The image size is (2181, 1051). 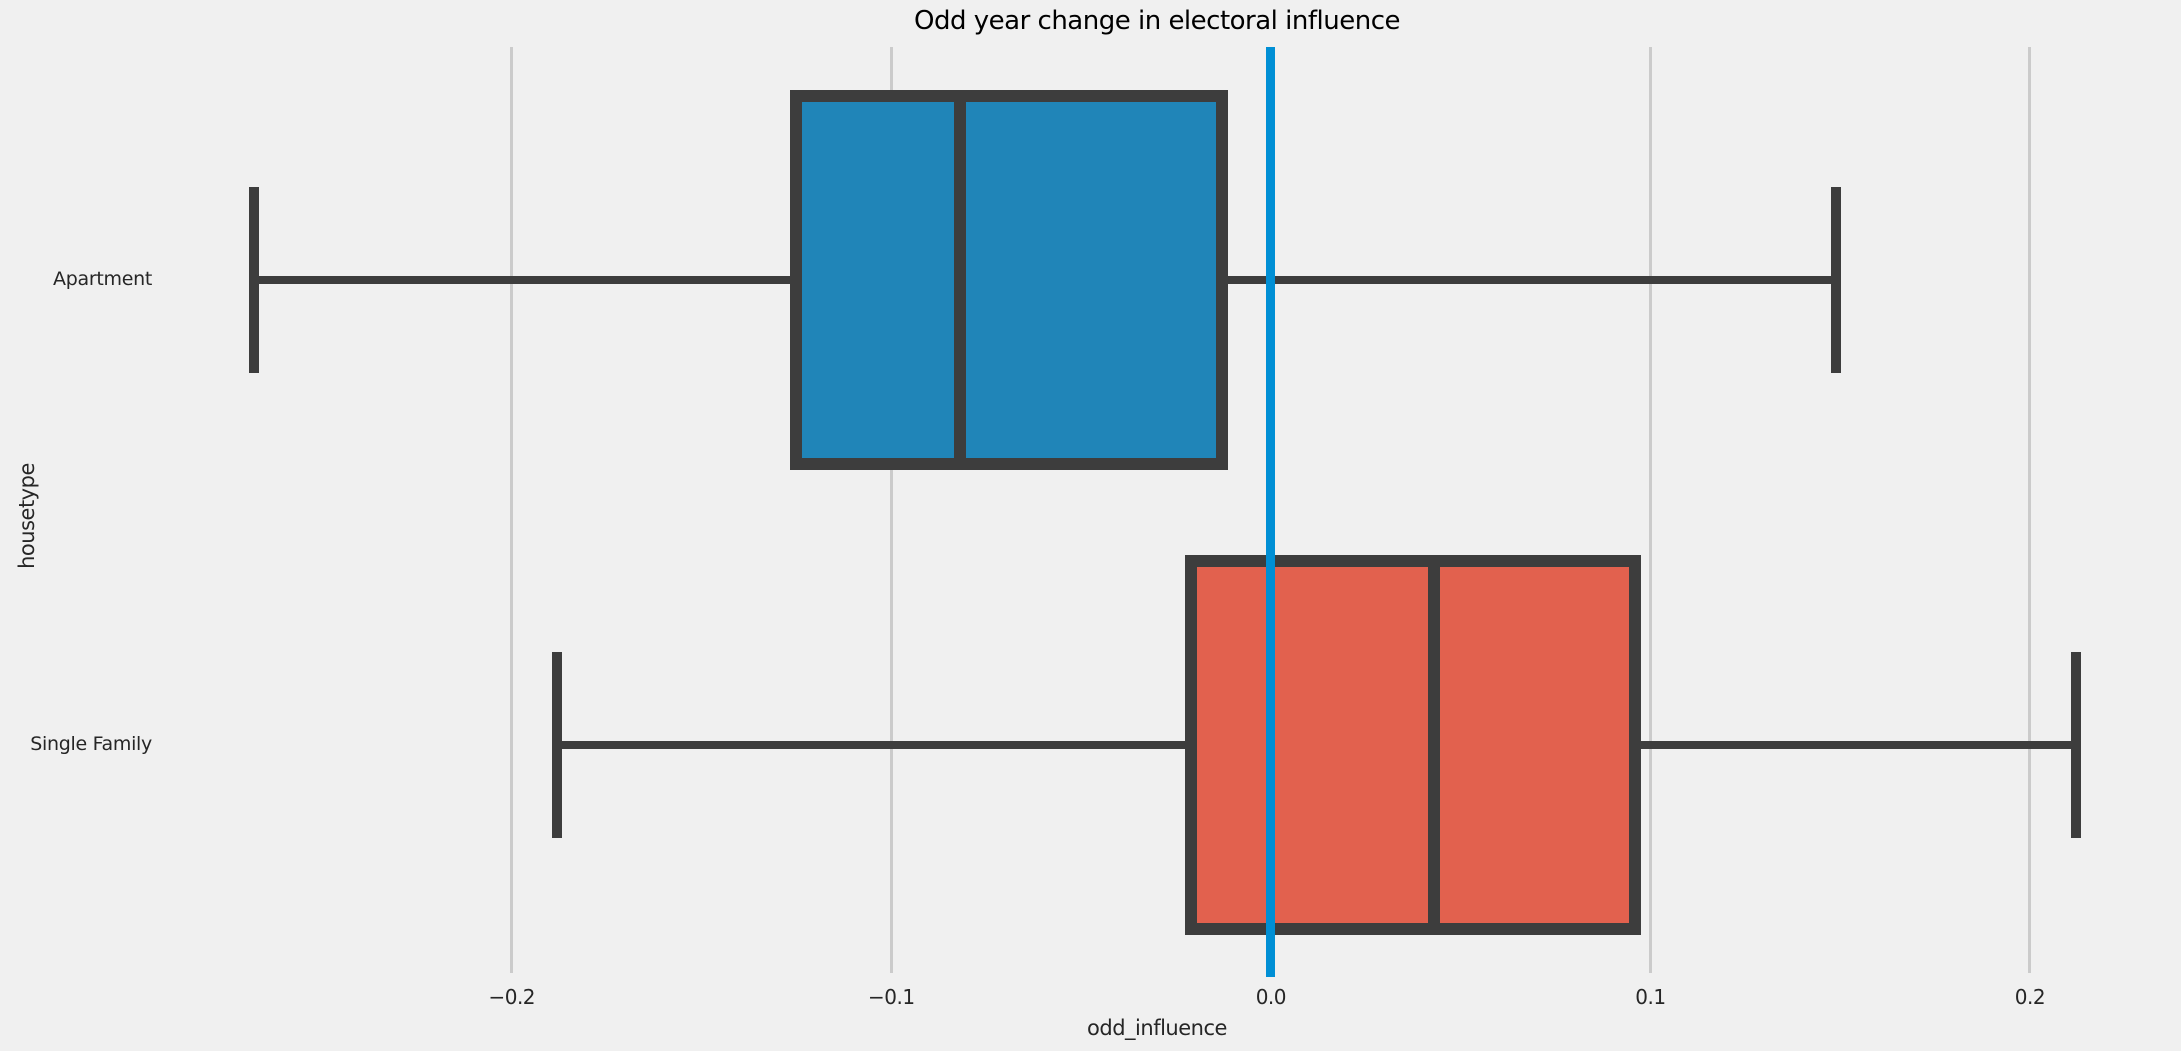 What do you see at coordinates (1157, 21) in the screenshot?
I see `chart-title: Odd year change in electoral influence` at bounding box center [1157, 21].